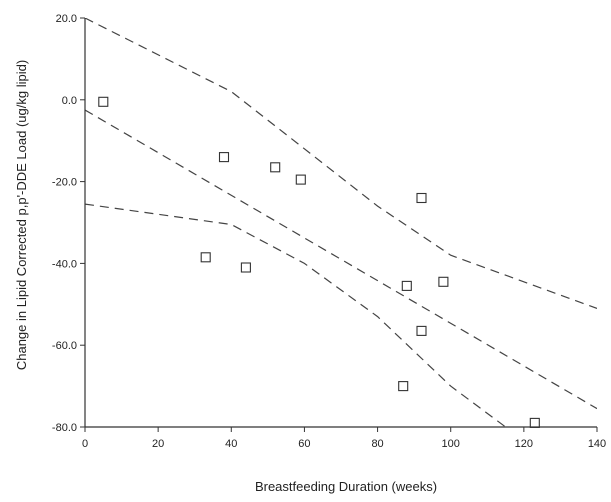  Describe the element at coordinates (597, 444) in the screenshot. I see `x-tick-label: 140` at that location.